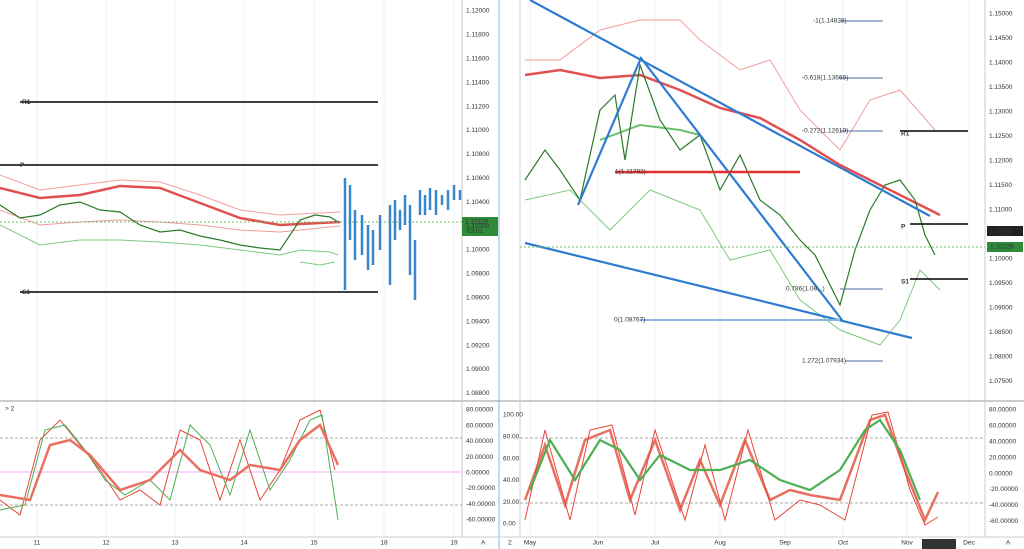  What do you see at coordinates (1002, 247) in the screenshot?
I see `price-badge-label: 1.10228` at bounding box center [1002, 247].